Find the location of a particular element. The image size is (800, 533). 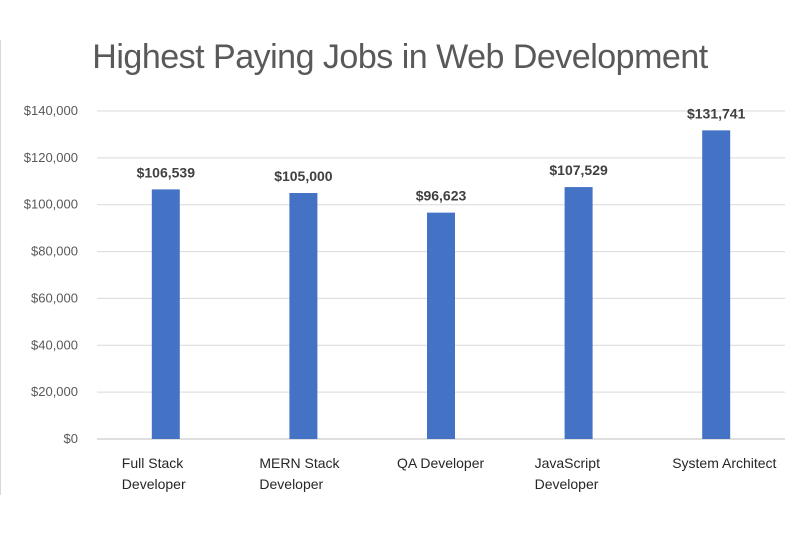

category-label: Full Stack is located at coordinates (153, 463).